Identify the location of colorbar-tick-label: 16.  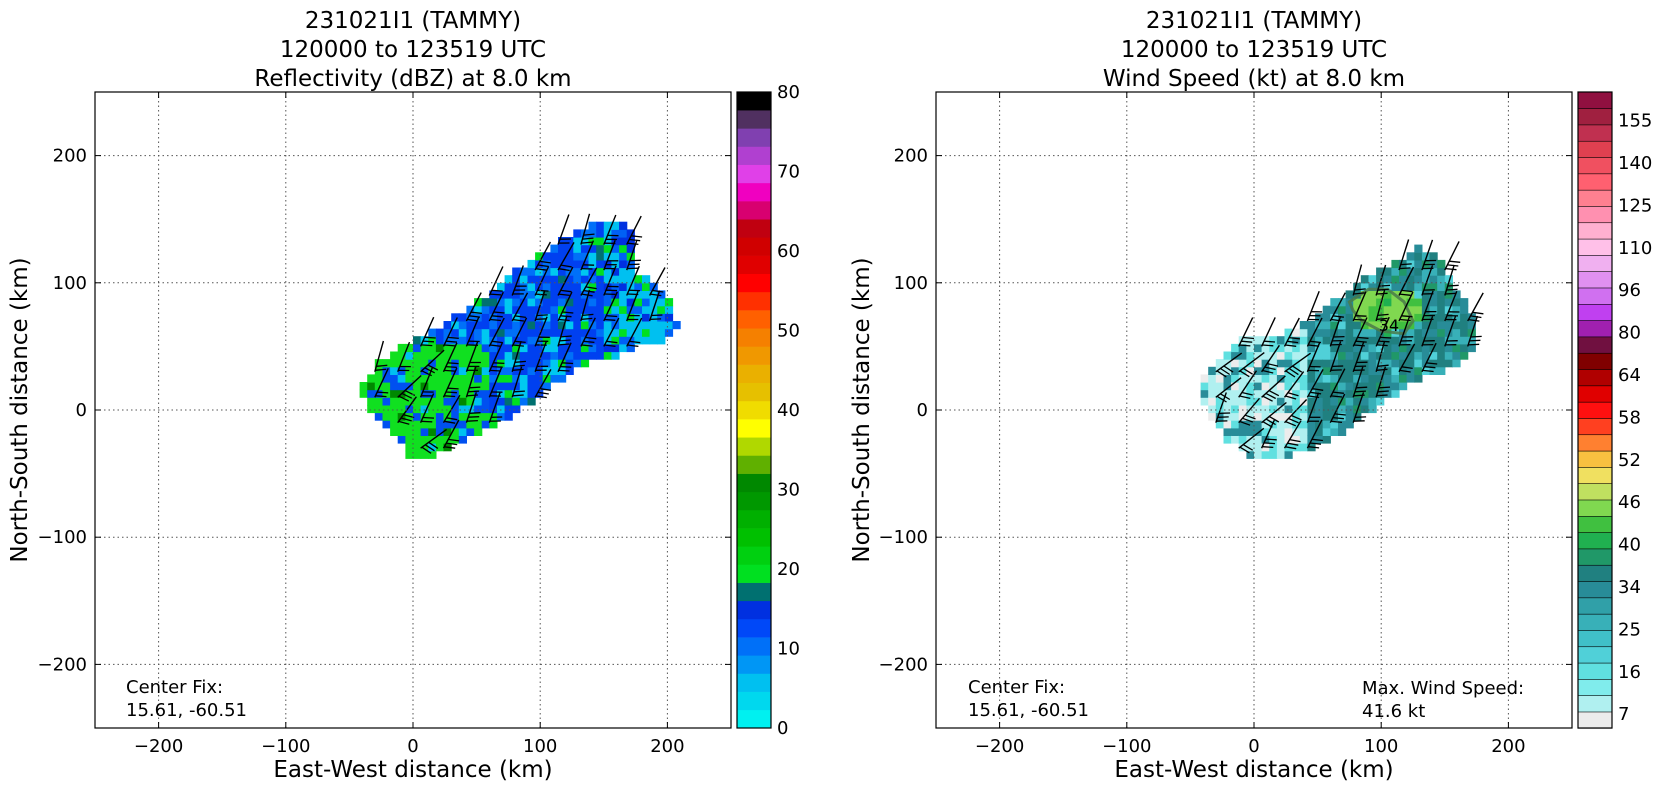
(1629, 672).